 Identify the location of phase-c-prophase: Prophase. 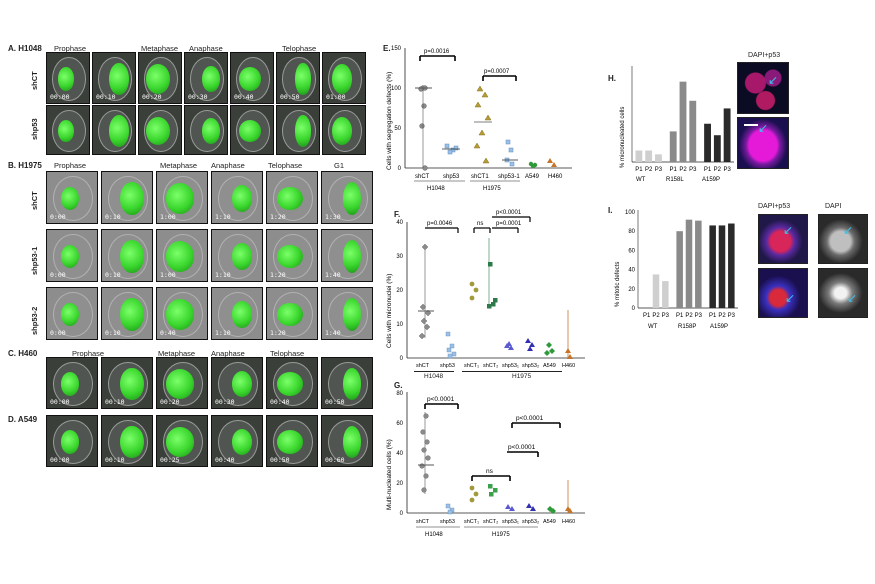
(88, 353).